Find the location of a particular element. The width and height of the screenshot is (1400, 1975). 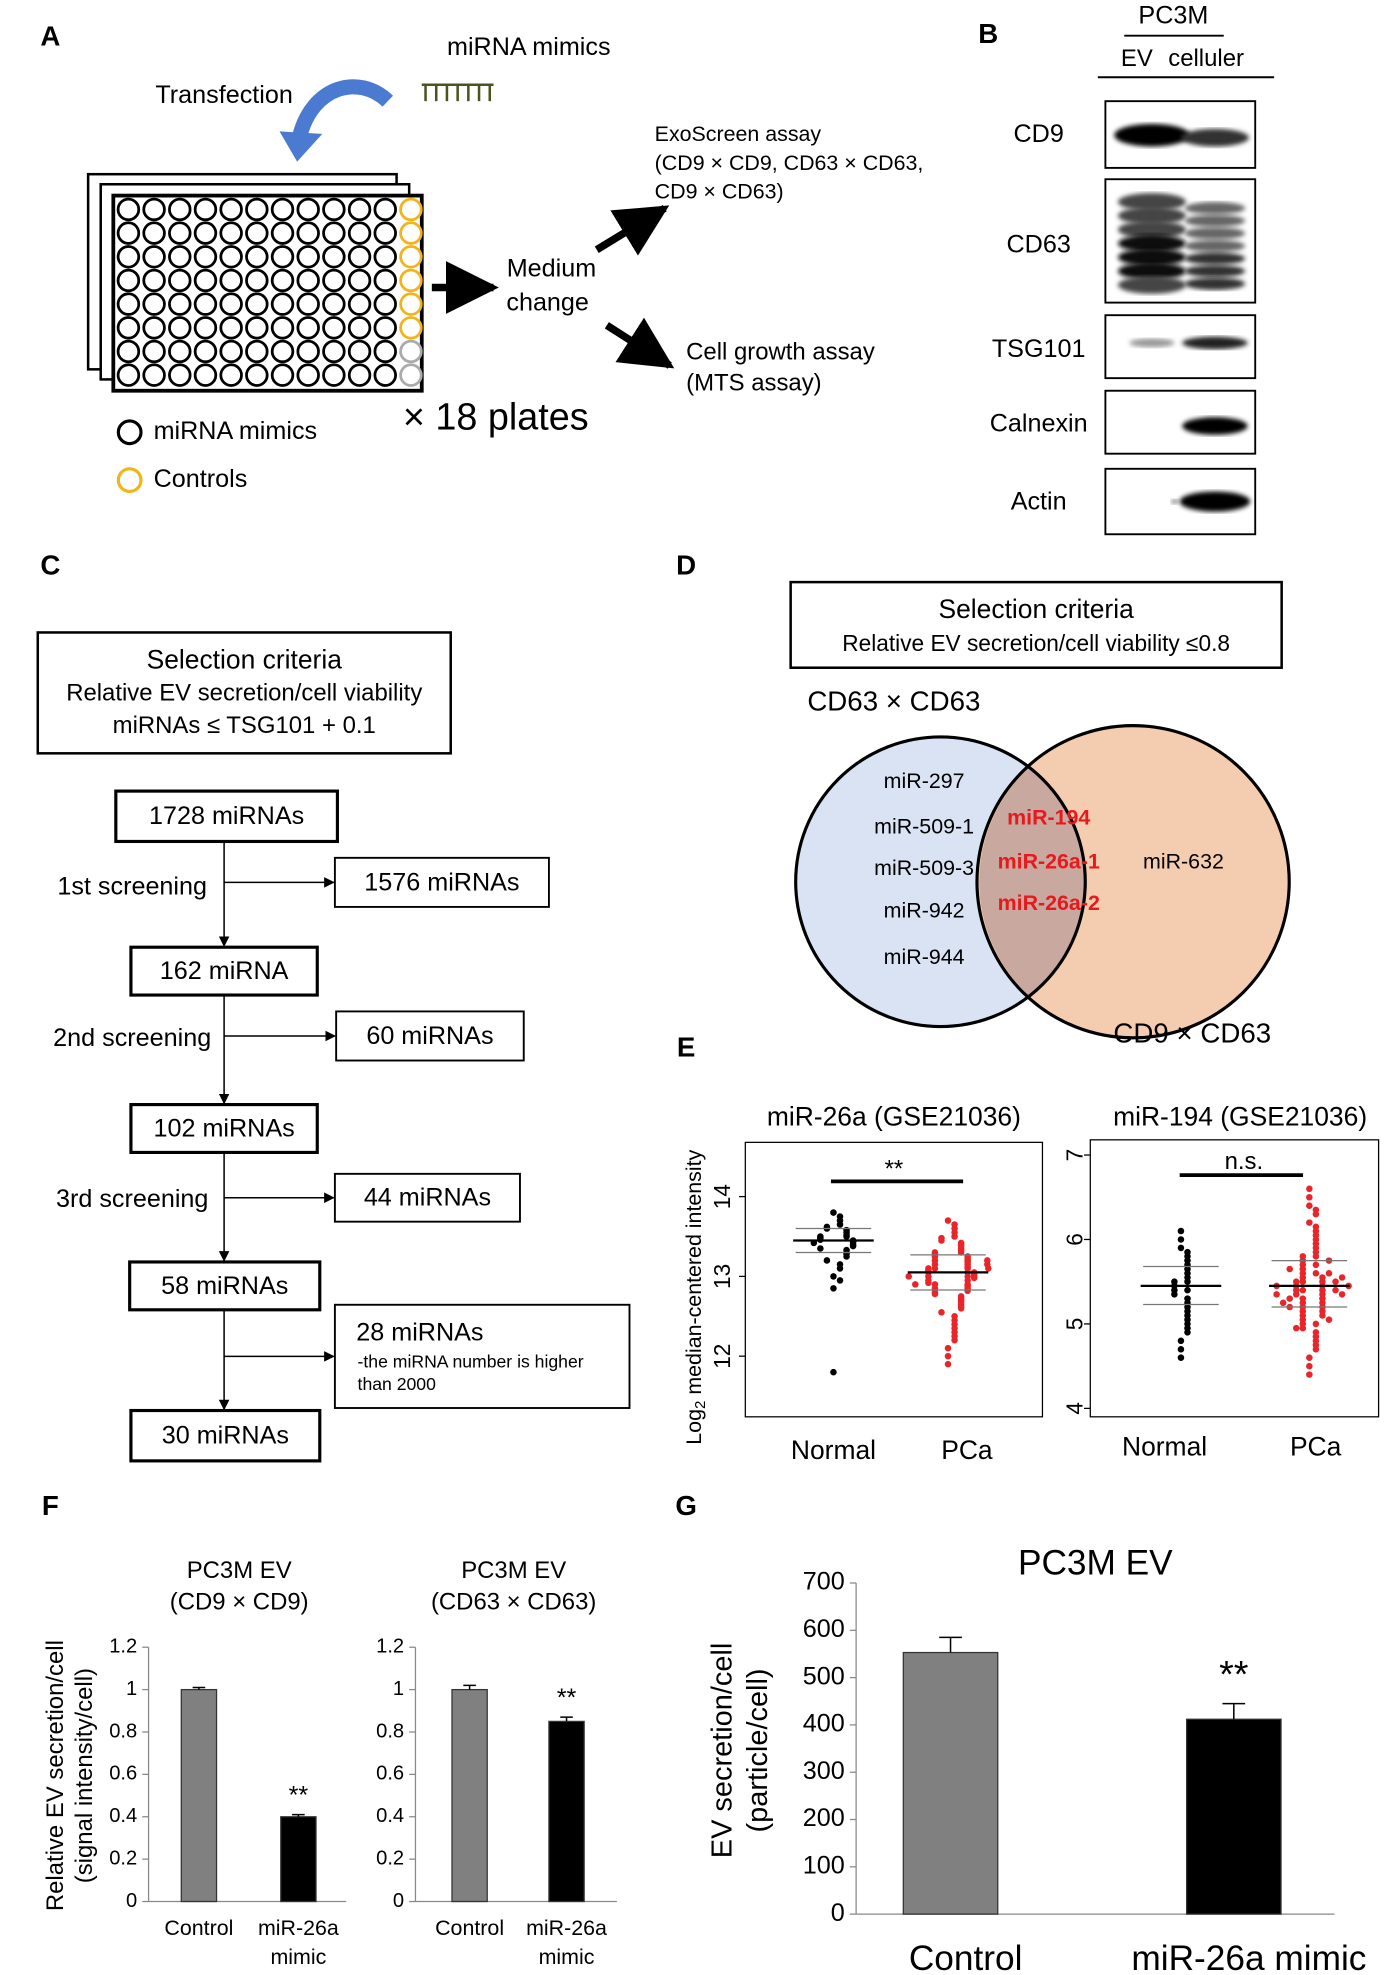

chart-title: (CD9 × CD9) is located at coordinates (239, 1601).